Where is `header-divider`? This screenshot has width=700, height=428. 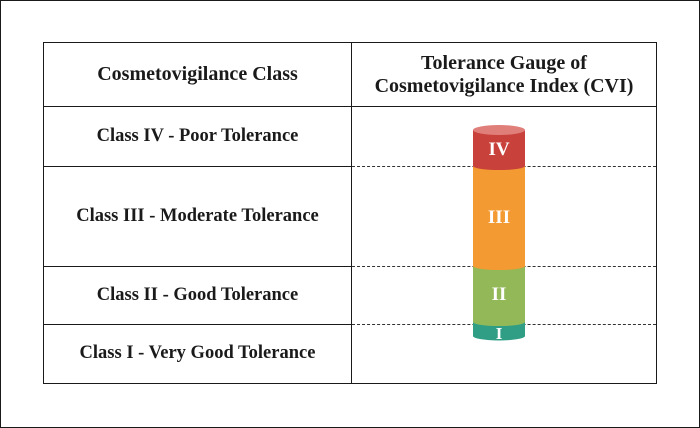 header-divider is located at coordinates (350, 106).